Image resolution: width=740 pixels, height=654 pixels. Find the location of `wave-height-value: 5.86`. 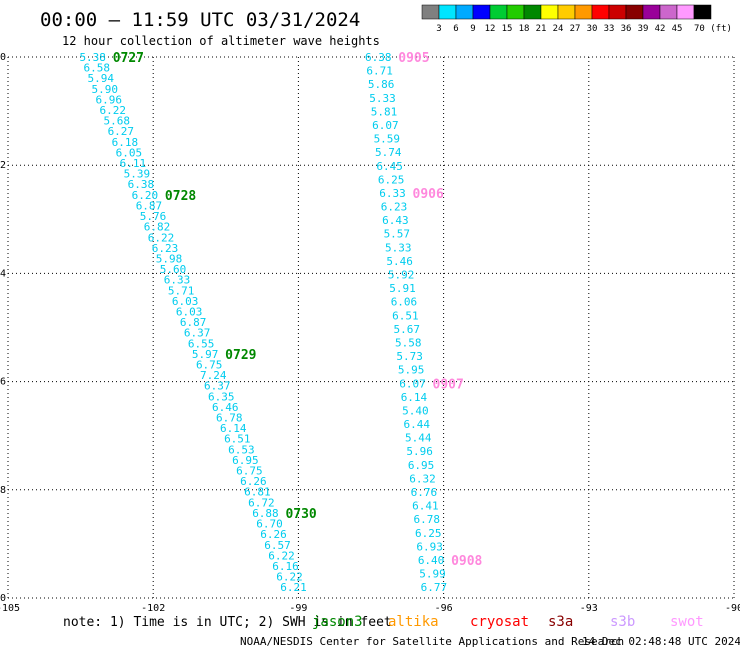

wave-height-value: 5.86 is located at coordinates (381, 84).